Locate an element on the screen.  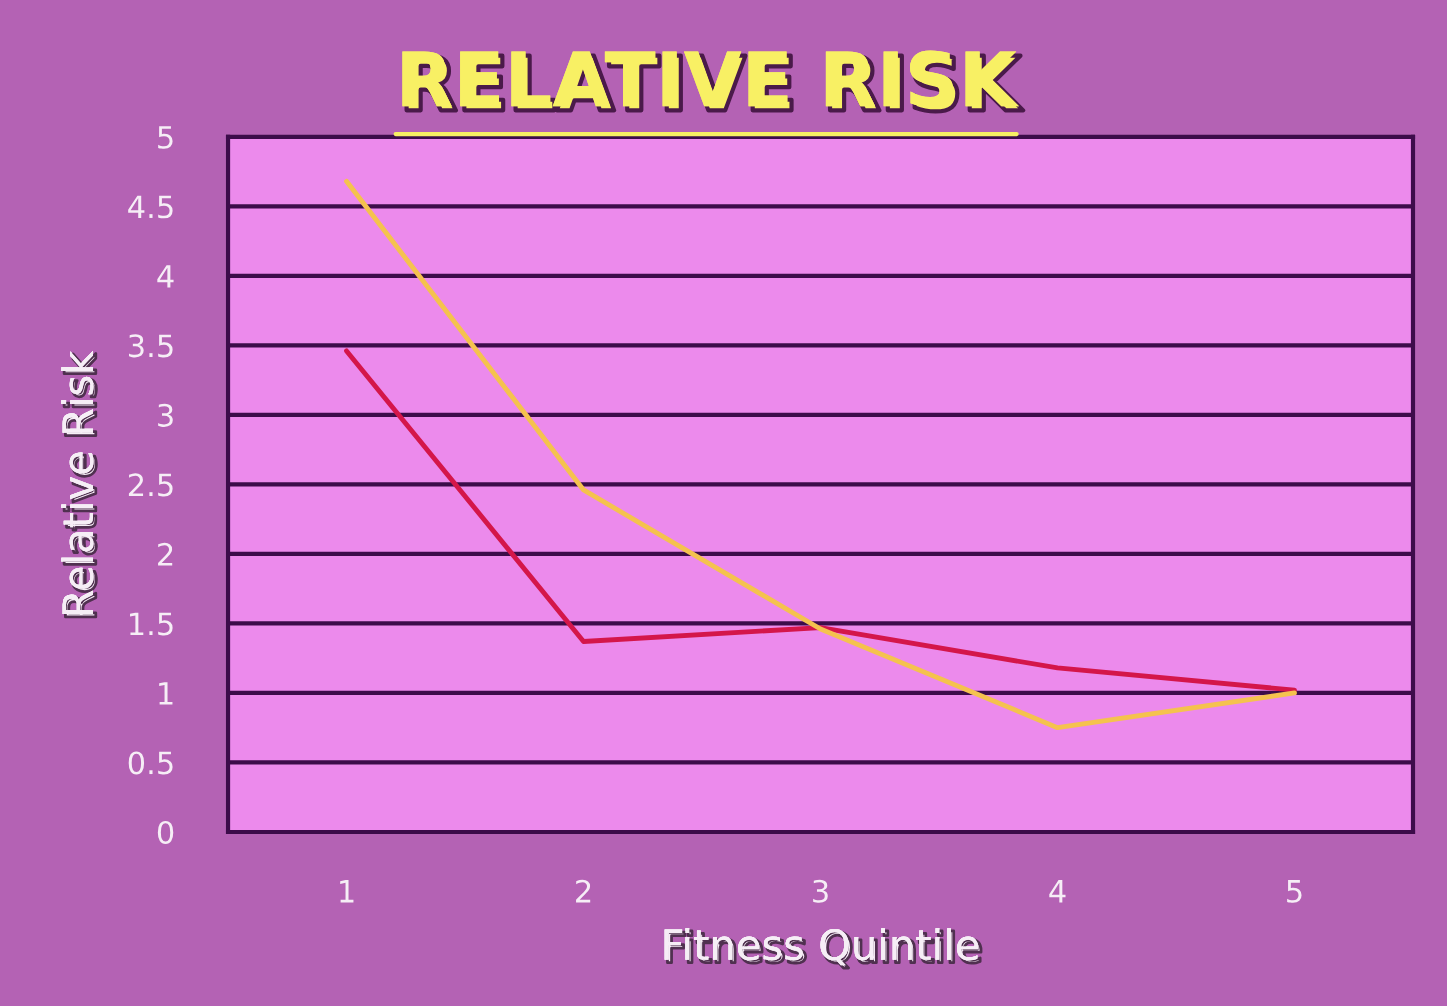
x-axis-title: Fitness Quintile is located at coordinates (823, 948).